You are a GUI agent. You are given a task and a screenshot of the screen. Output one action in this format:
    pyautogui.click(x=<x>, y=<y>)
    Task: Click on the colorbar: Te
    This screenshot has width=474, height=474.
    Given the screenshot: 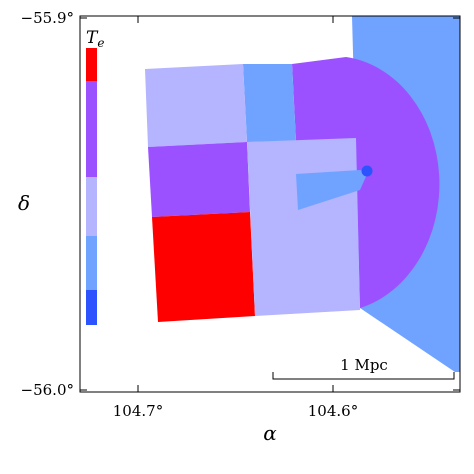 What is the action you would take?
    pyautogui.click(x=95, y=176)
    